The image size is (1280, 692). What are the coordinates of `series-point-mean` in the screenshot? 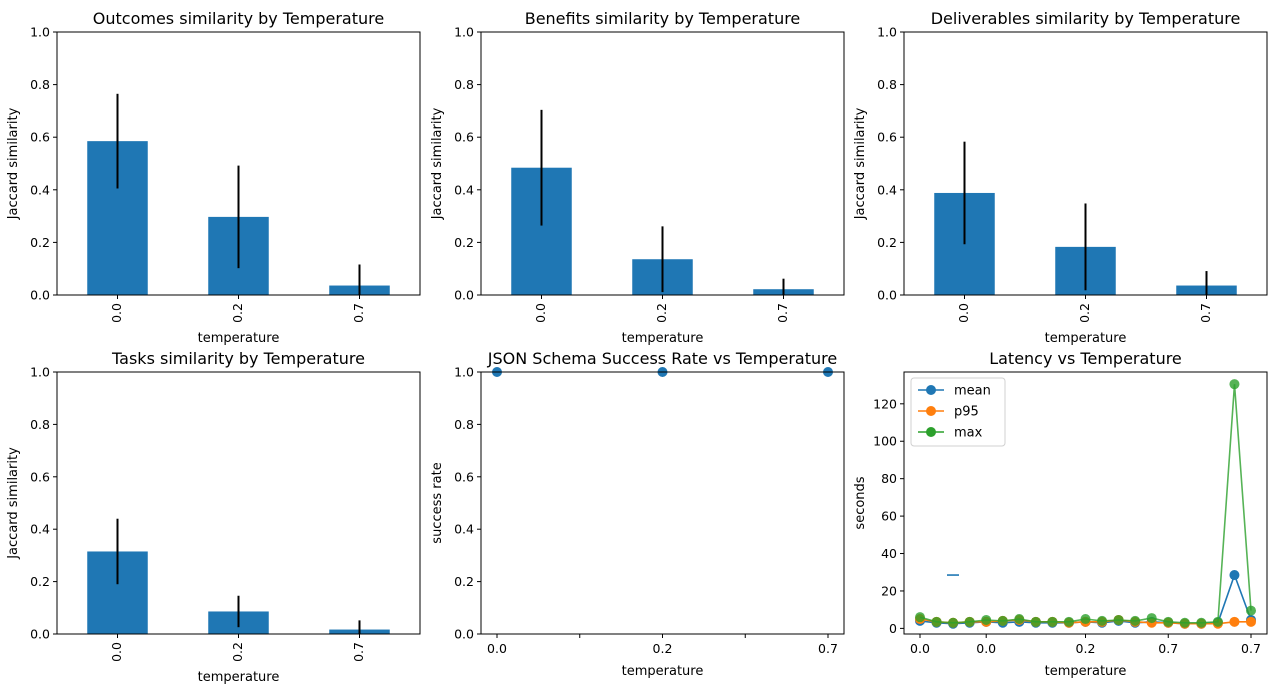 It's located at (1234, 575).